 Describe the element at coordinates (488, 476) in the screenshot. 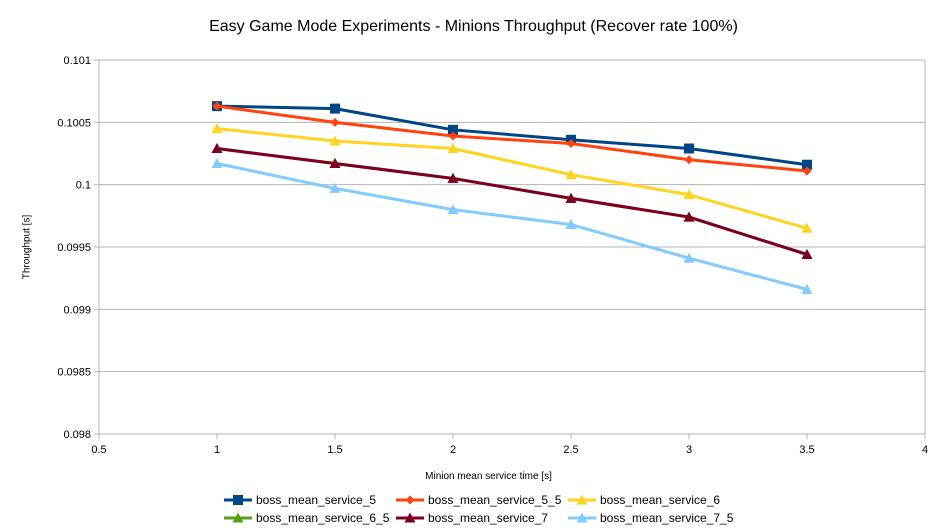

I see `x-axis-label: Minion mean service time [s]` at that location.